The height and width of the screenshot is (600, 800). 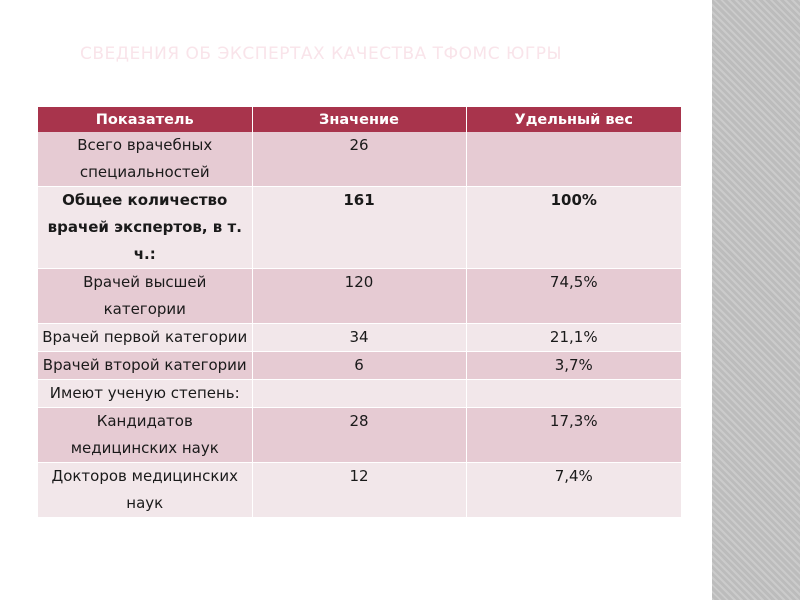 I want to click on table-row: Врачей первой категории 34 21,1%, so click(x=359, y=337).